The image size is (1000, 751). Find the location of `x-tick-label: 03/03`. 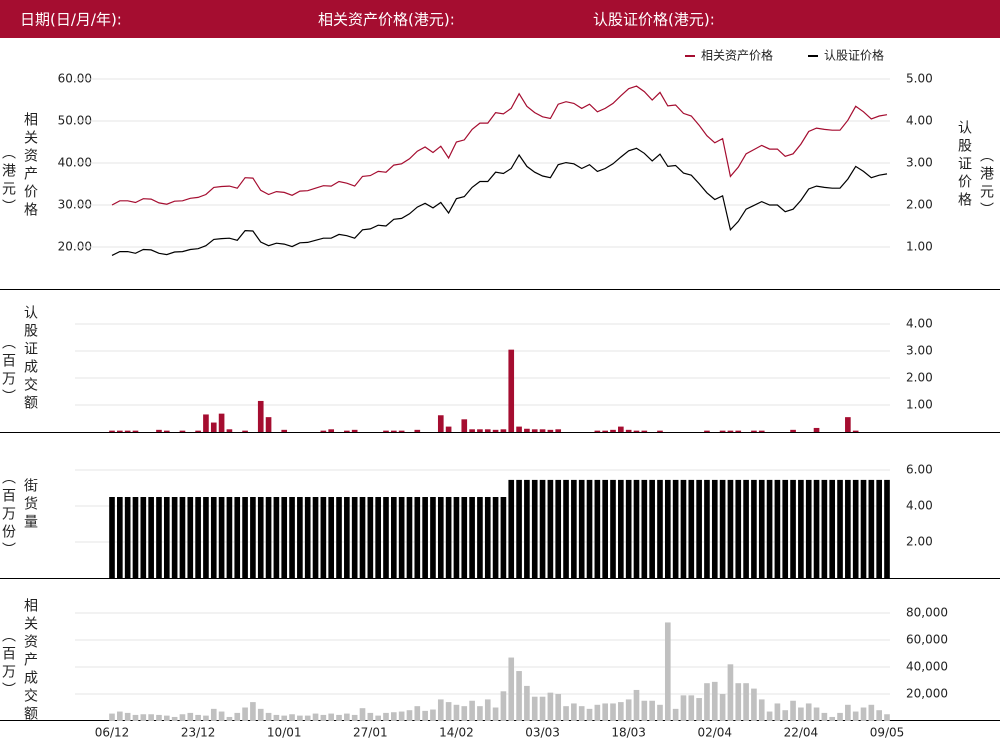

x-tick-label: 03/03 is located at coordinates (542, 733).